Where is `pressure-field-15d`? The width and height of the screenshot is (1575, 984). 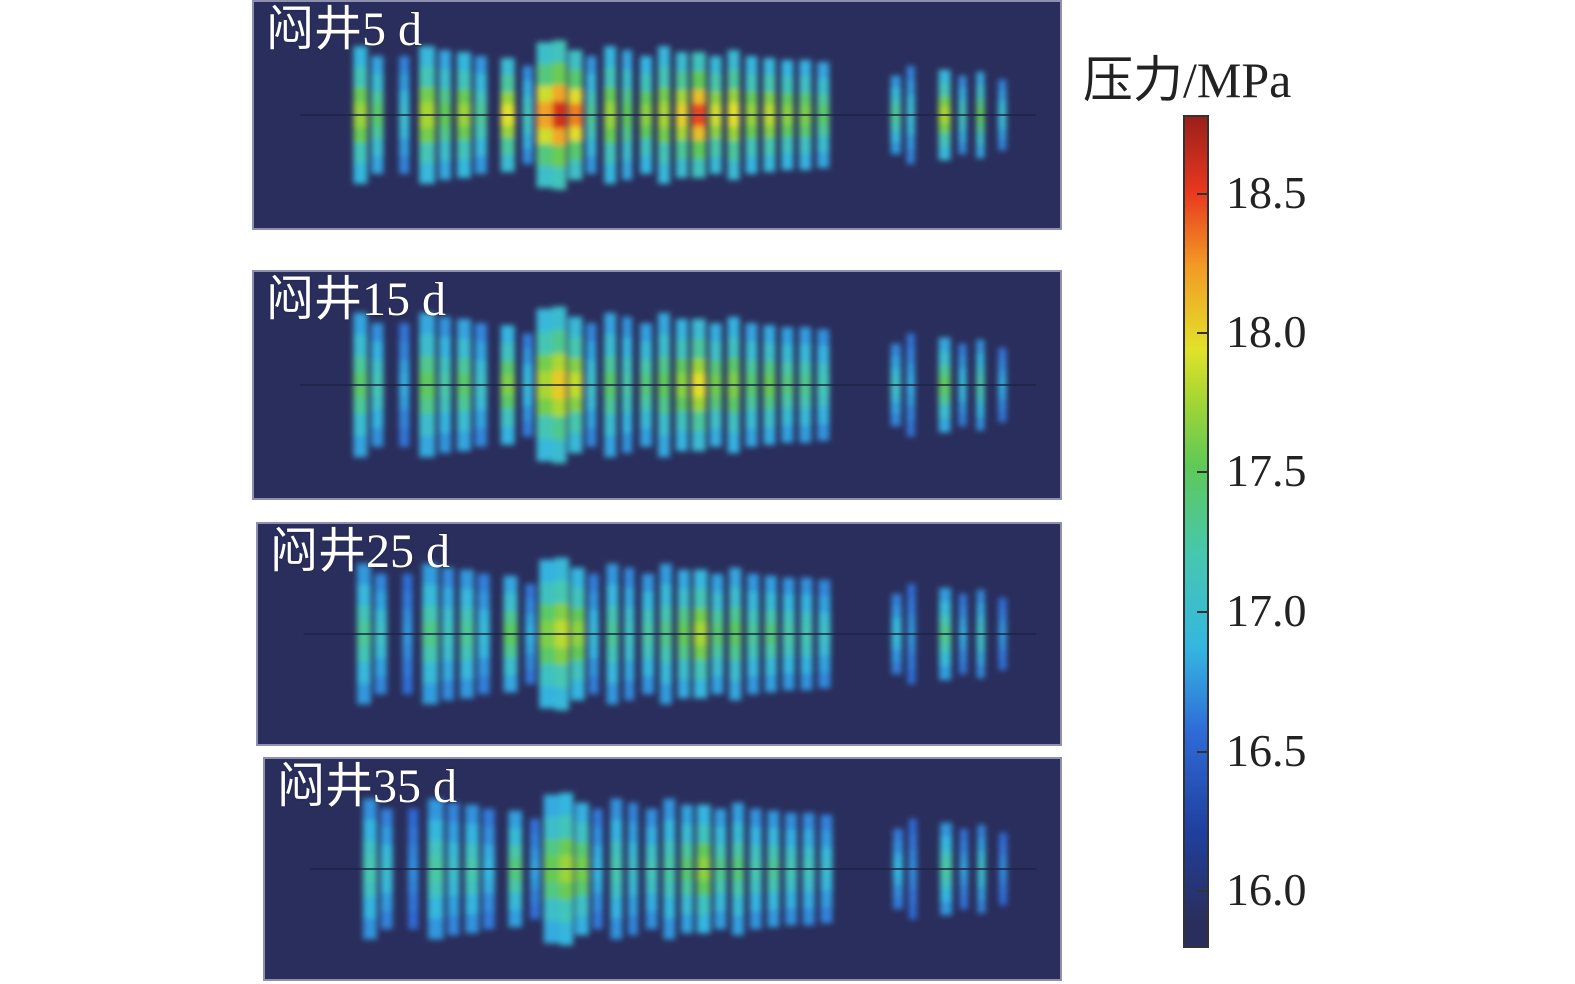
pressure-field-15d is located at coordinates (668, 385).